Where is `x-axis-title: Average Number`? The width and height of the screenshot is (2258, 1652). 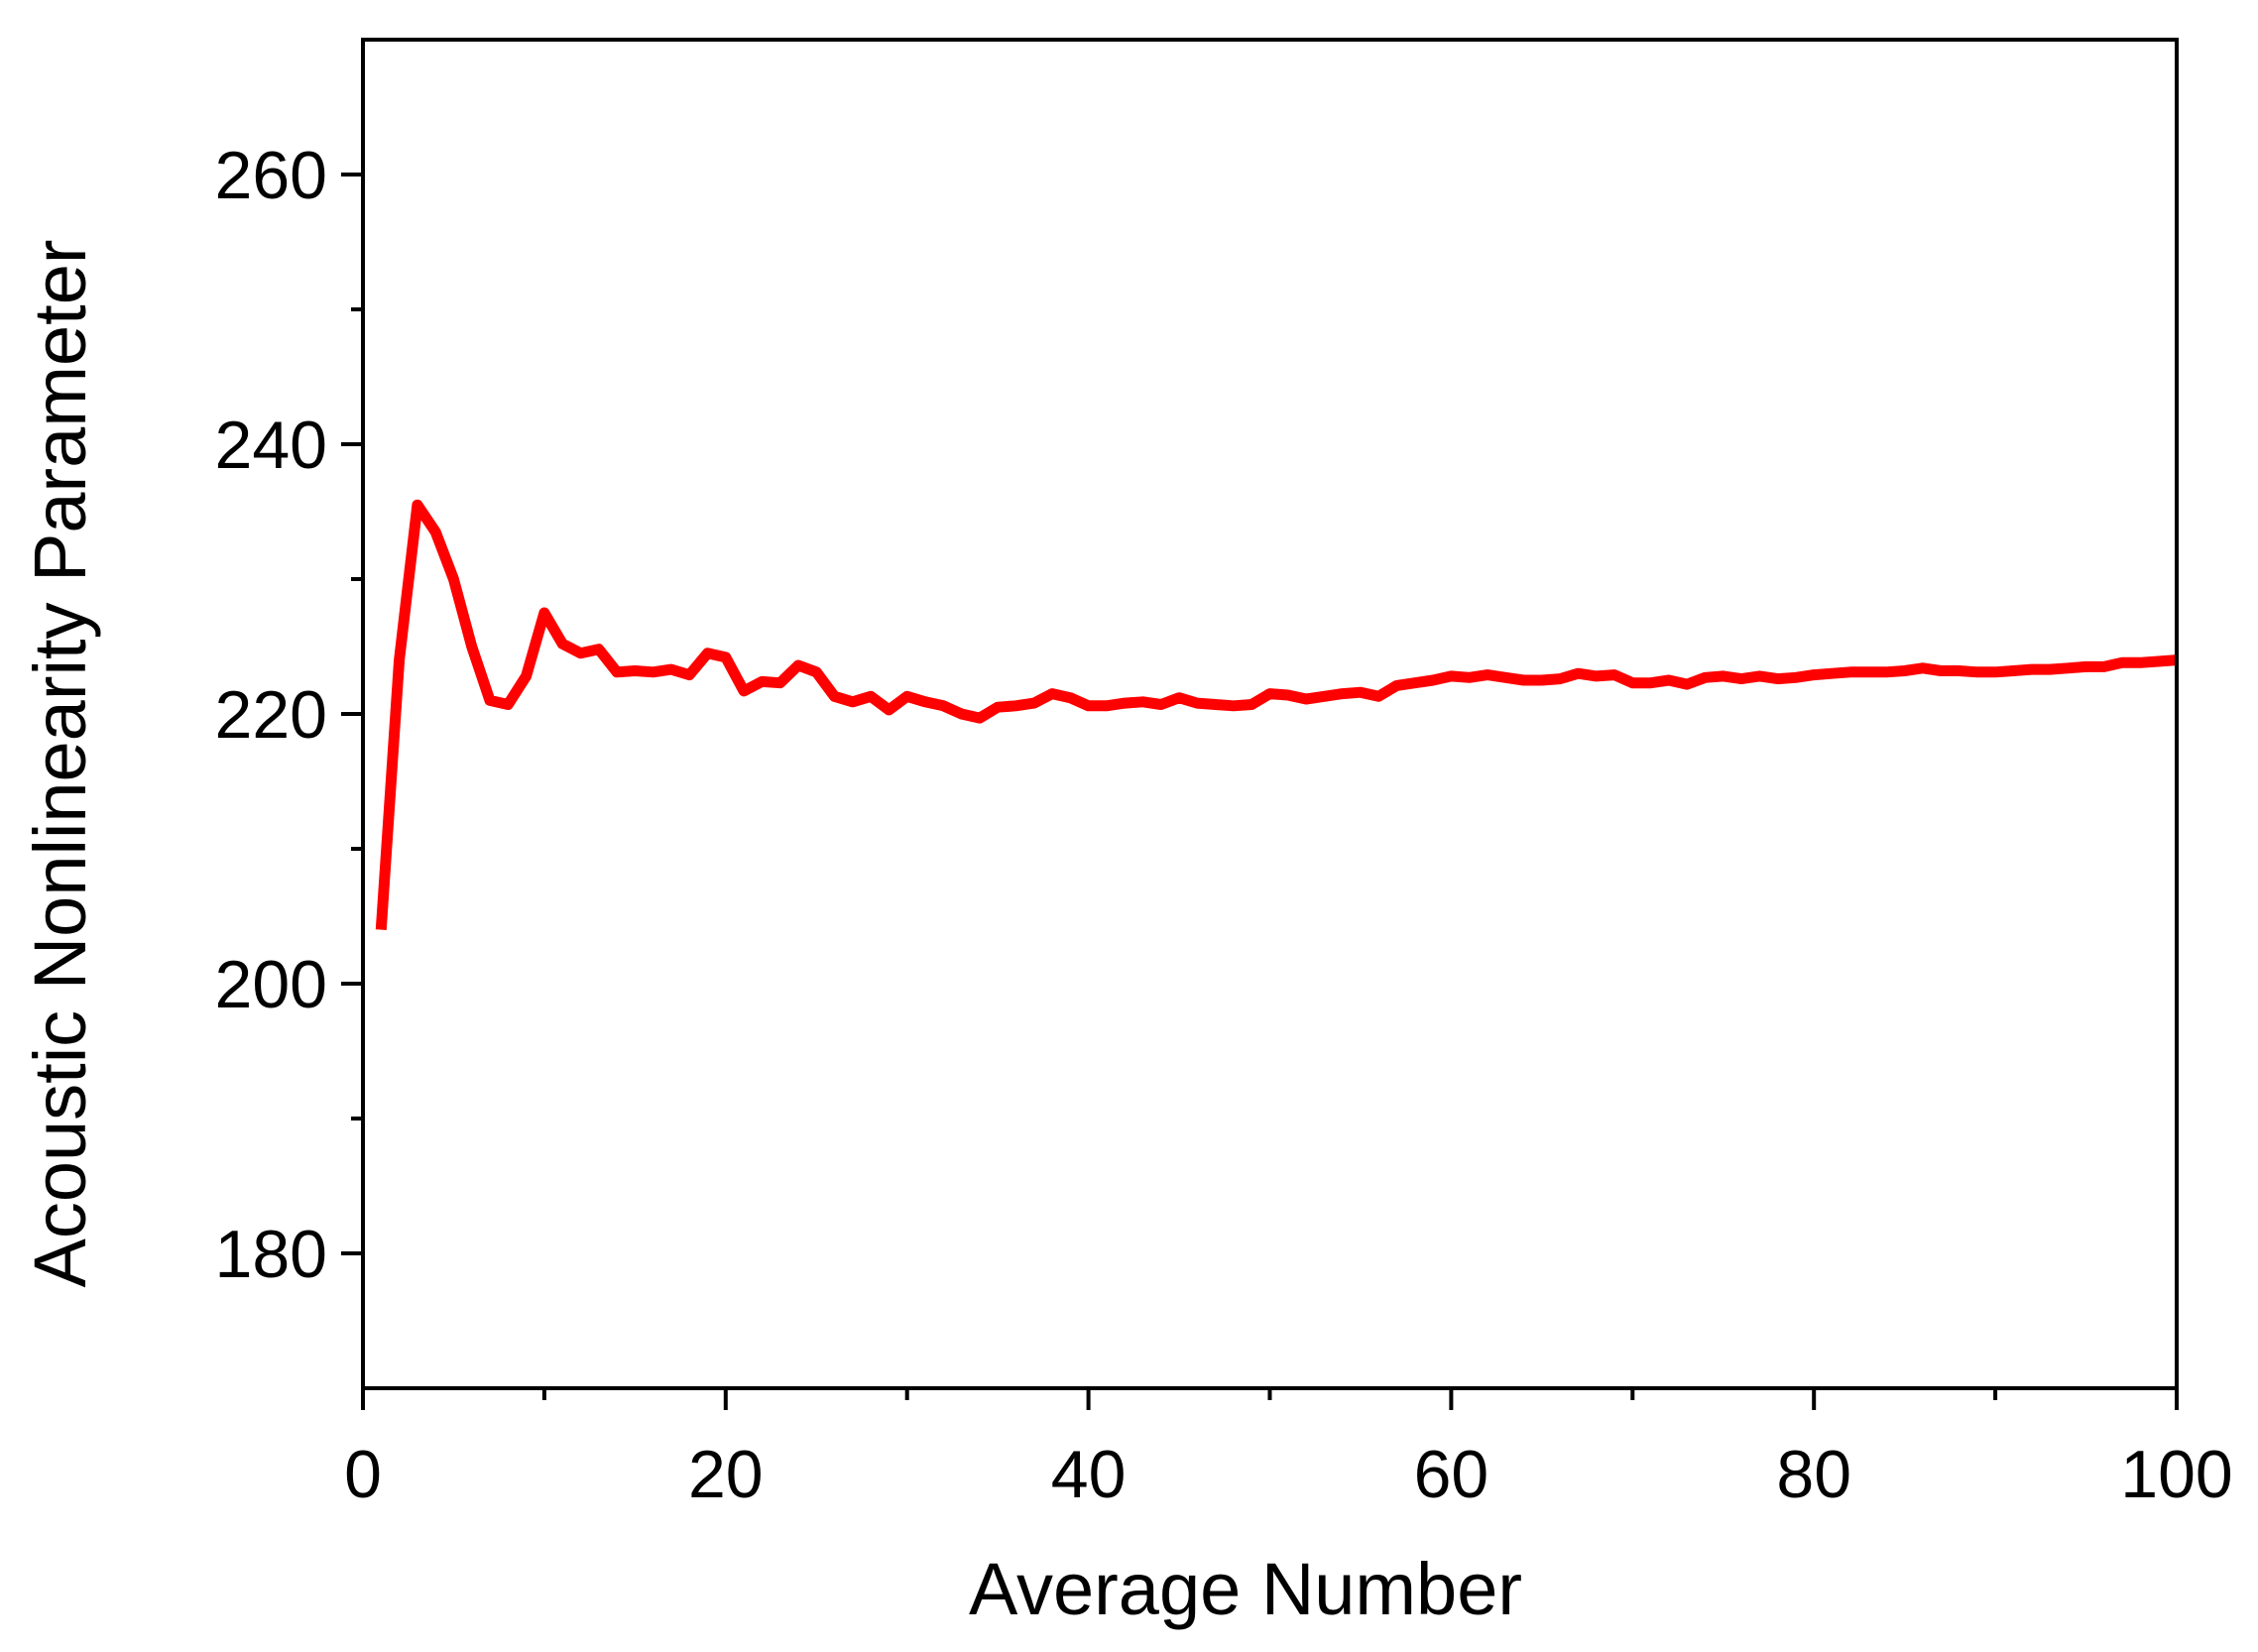 x-axis-title: Average Number is located at coordinates (1245, 1589).